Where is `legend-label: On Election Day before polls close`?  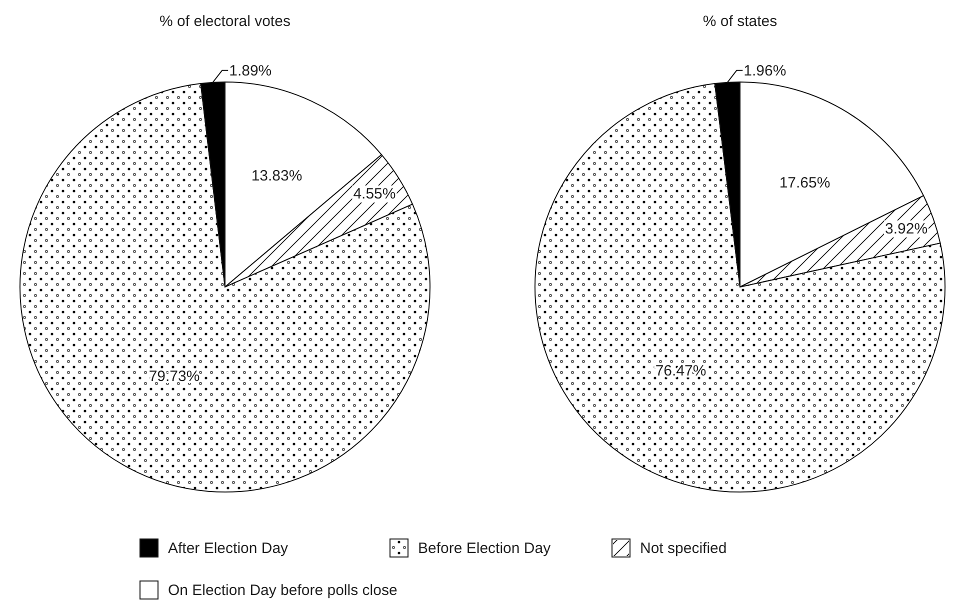
legend-label: On Election Day before polls close is located at coordinates (283, 590).